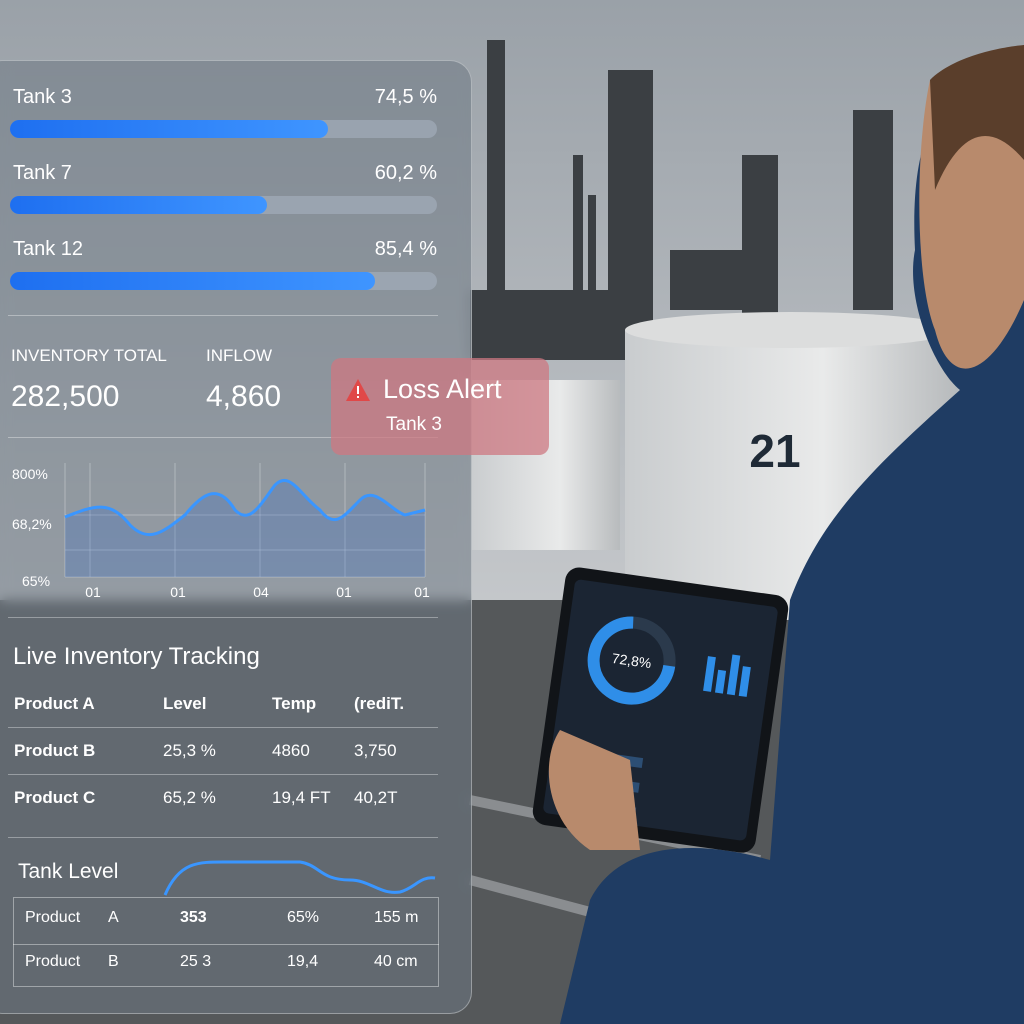  What do you see at coordinates (185, 703) in the screenshot?
I see `table-header: Level` at bounding box center [185, 703].